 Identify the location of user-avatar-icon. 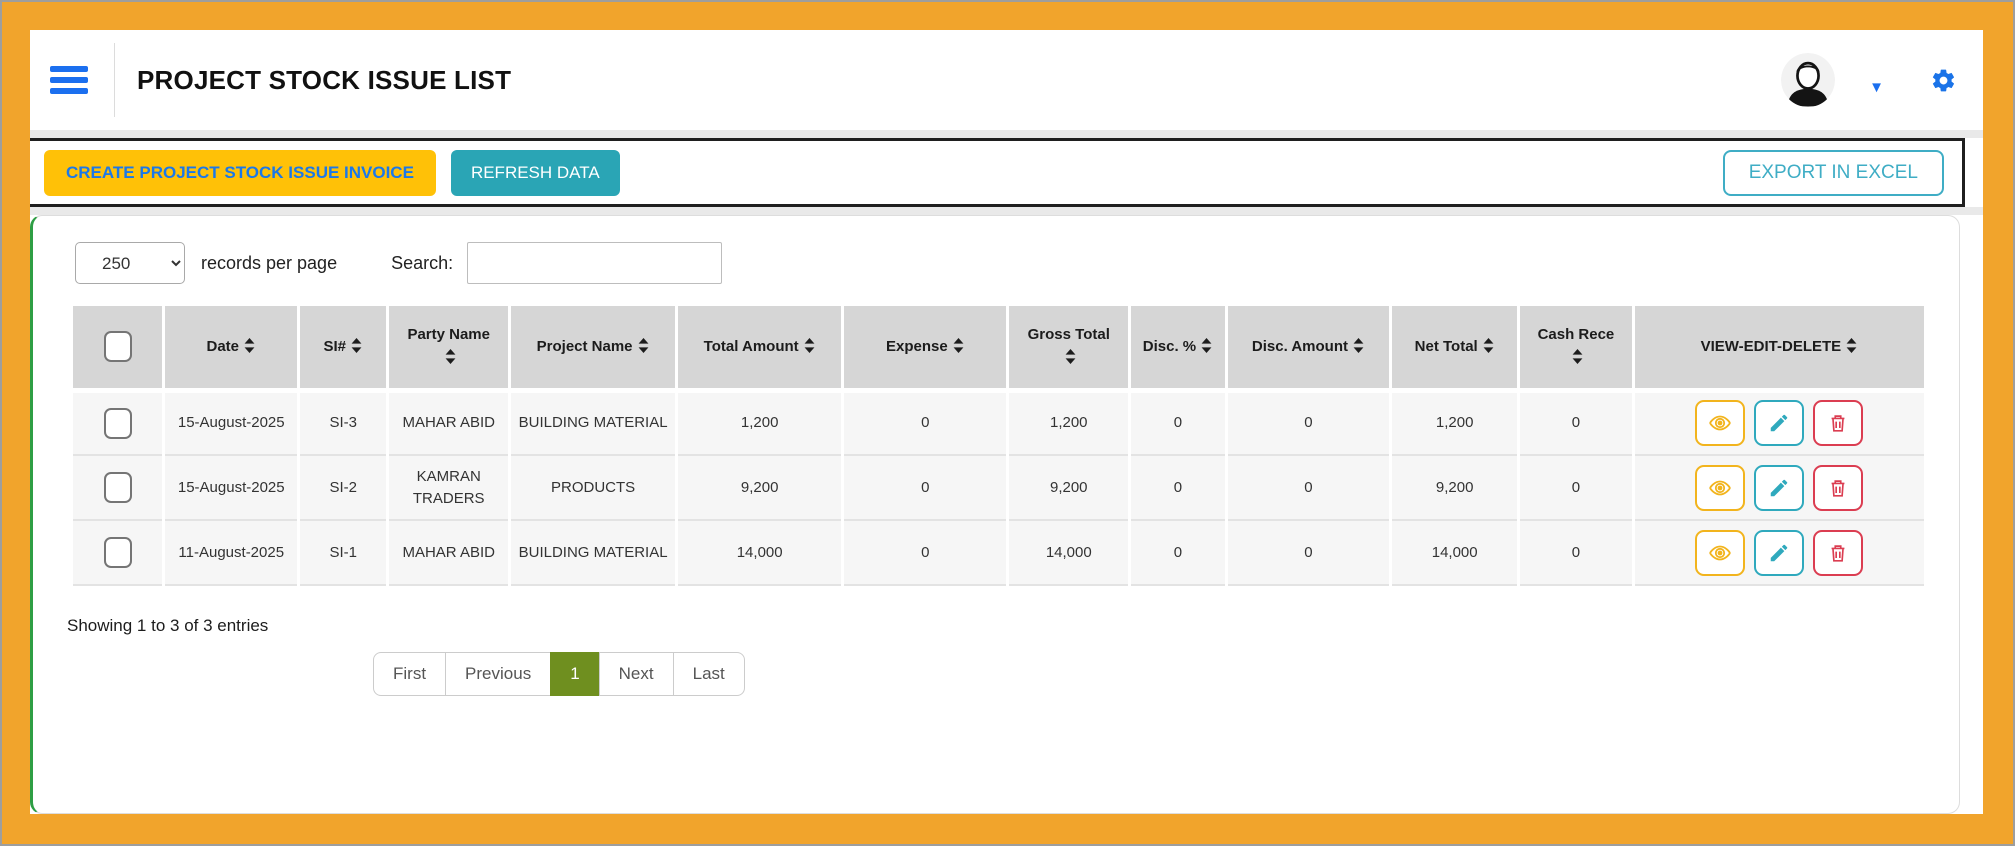
(1808, 80).